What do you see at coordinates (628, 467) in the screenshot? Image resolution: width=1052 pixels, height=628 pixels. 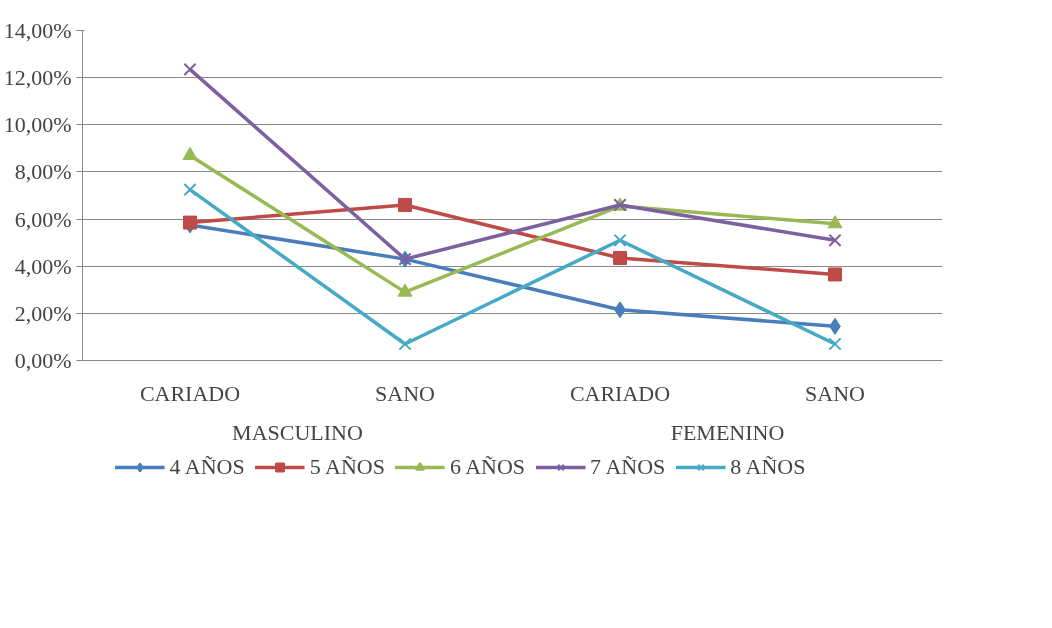 I see `legend-label: 7 AÑOS` at bounding box center [628, 467].